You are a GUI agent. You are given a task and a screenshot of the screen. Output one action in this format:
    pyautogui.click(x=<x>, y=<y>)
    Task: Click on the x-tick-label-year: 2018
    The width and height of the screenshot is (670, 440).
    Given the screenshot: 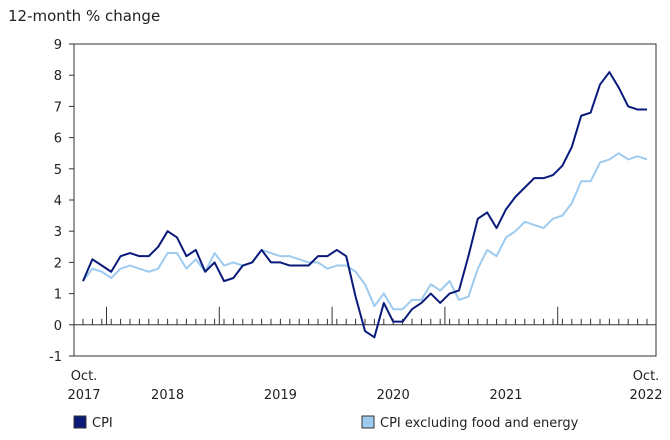 What is the action you would take?
    pyautogui.click(x=167, y=395)
    